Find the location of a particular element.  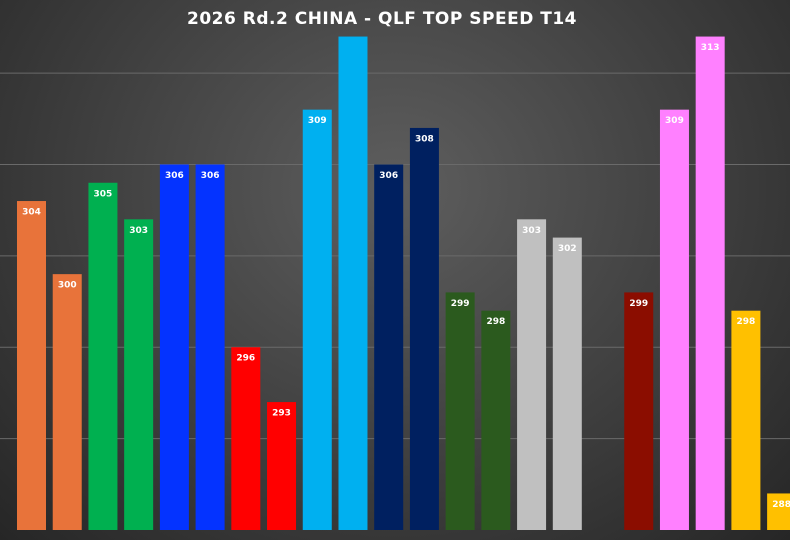

value-label: 313 is located at coordinates (710, 48).